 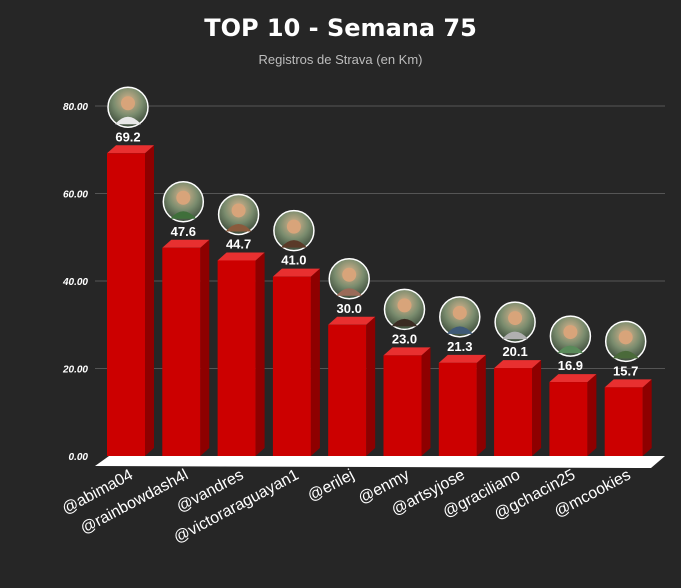 I want to click on value-label: 16.9, so click(x=570, y=365).